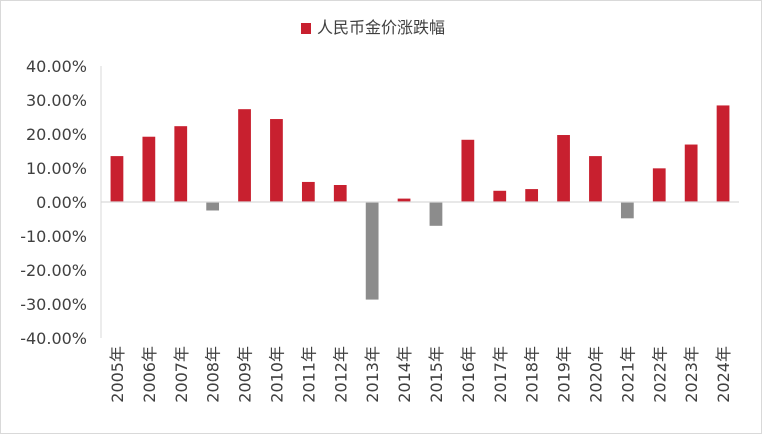 The height and width of the screenshot is (435, 762). What do you see at coordinates (308, 374) in the screenshot?
I see `x-tick-label: 2011年` at bounding box center [308, 374].